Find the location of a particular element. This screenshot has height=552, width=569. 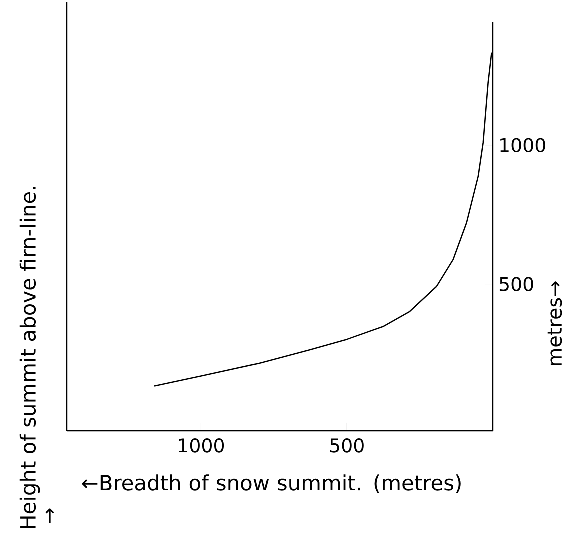

x-axis-title: ←Breadth of snow summit. (metres) is located at coordinates (271, 484).